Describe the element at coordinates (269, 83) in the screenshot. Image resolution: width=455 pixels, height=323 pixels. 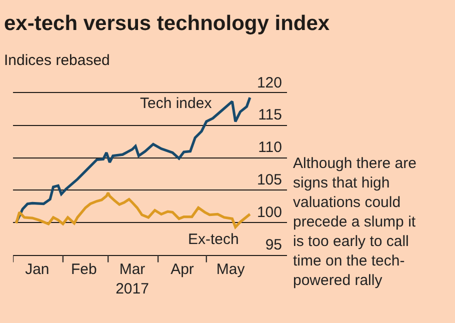
I see `y-tick-label: 120` at that location.